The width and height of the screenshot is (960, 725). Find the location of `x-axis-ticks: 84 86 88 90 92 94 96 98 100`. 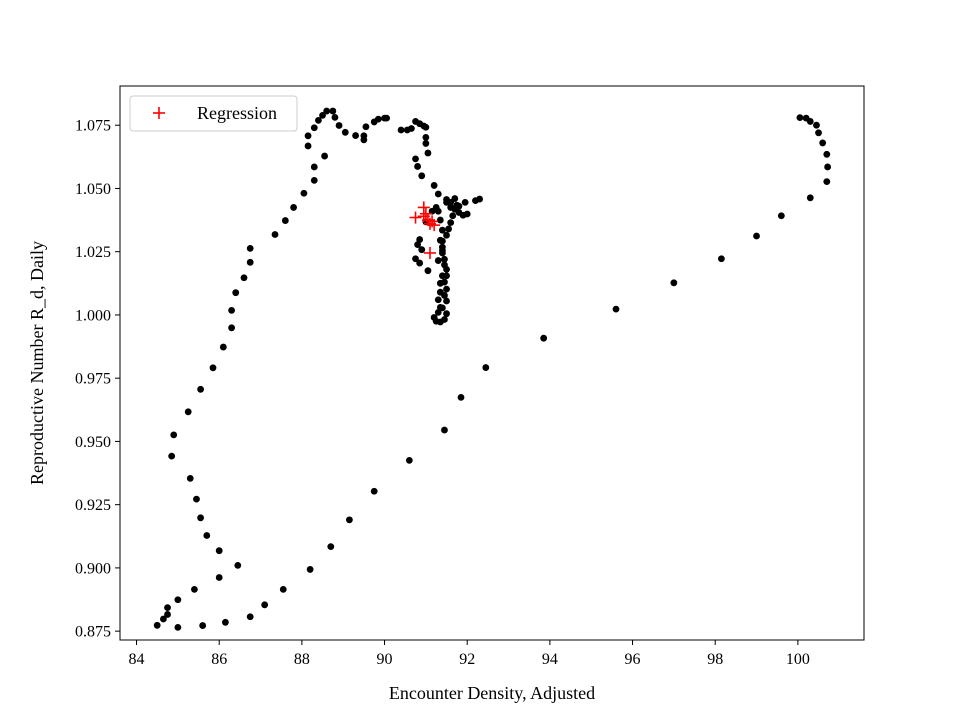

x-axis-ticks: 84 86 88 90 92 94 96 98 100 is located at coordinates (469, 654).